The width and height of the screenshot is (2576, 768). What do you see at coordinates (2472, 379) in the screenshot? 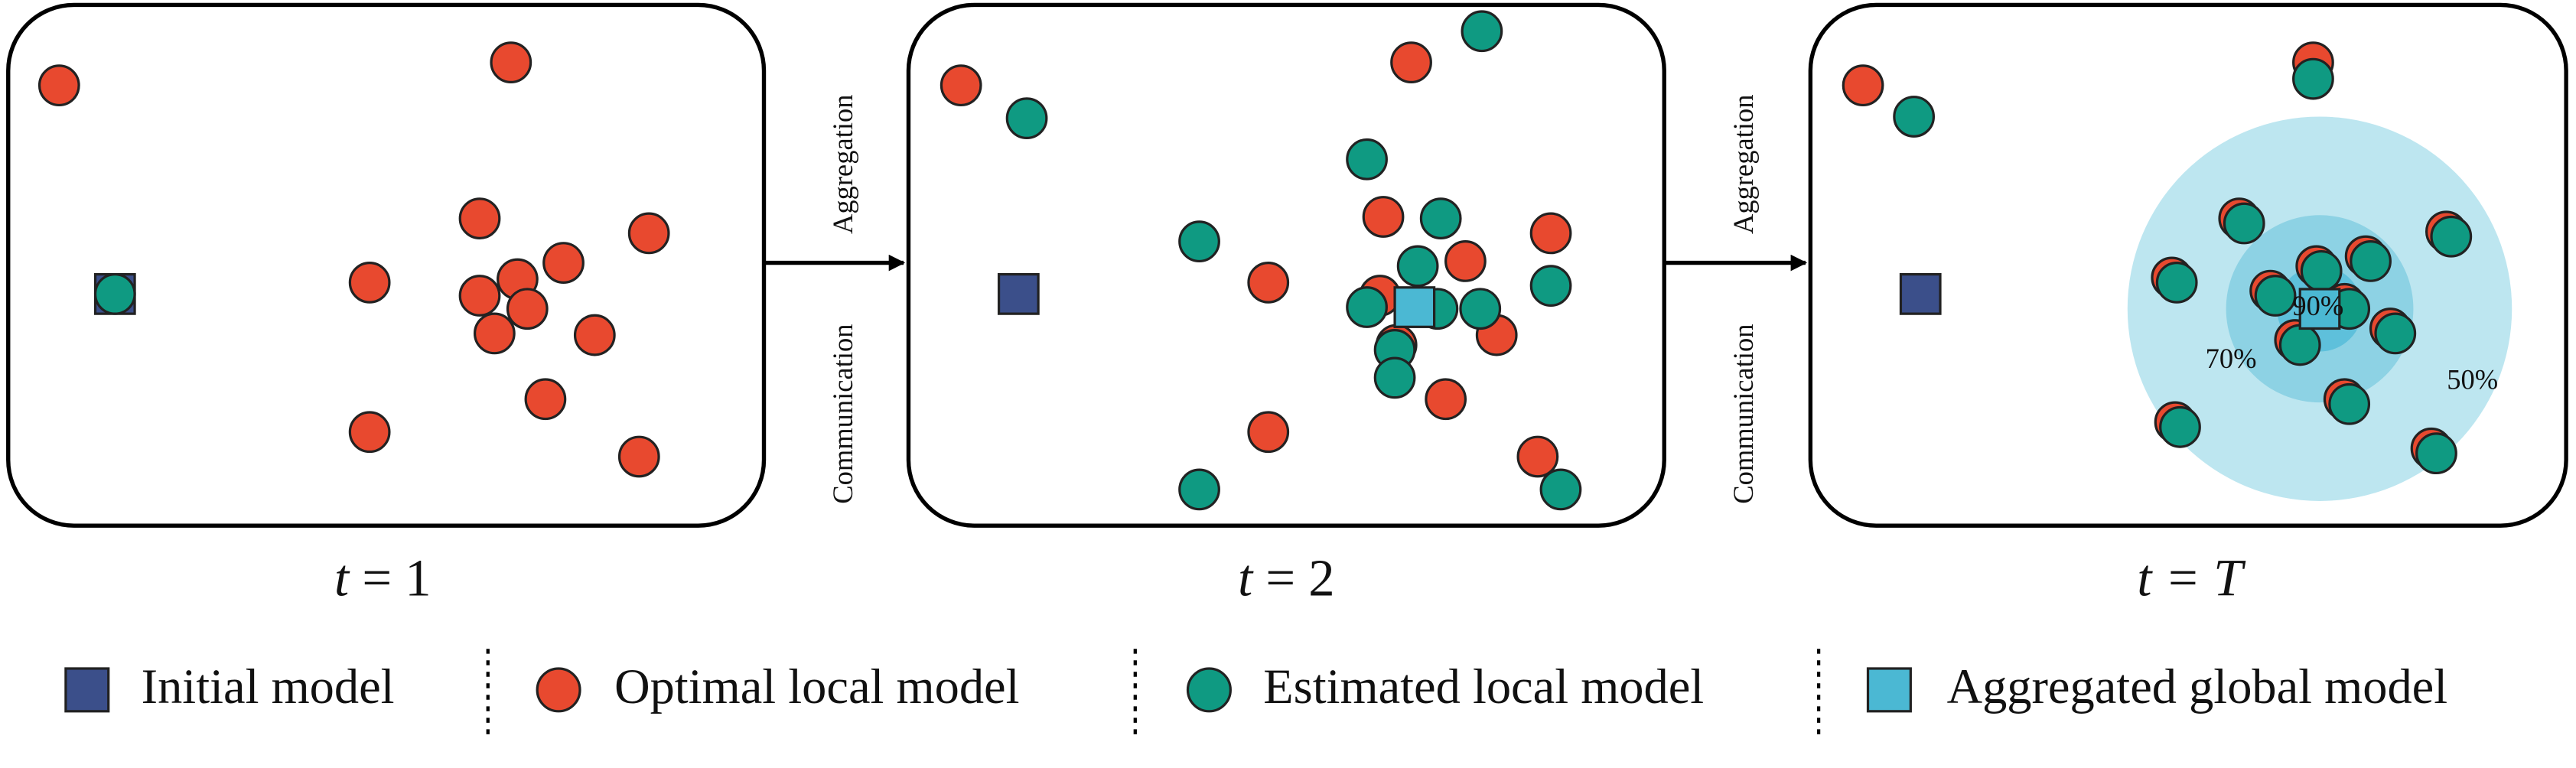
I see `ring-label: 50%` at bounding box center [2472, 379].